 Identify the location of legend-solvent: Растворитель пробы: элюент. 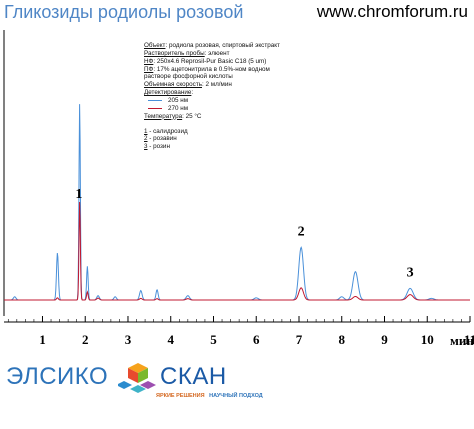
(187, 53).